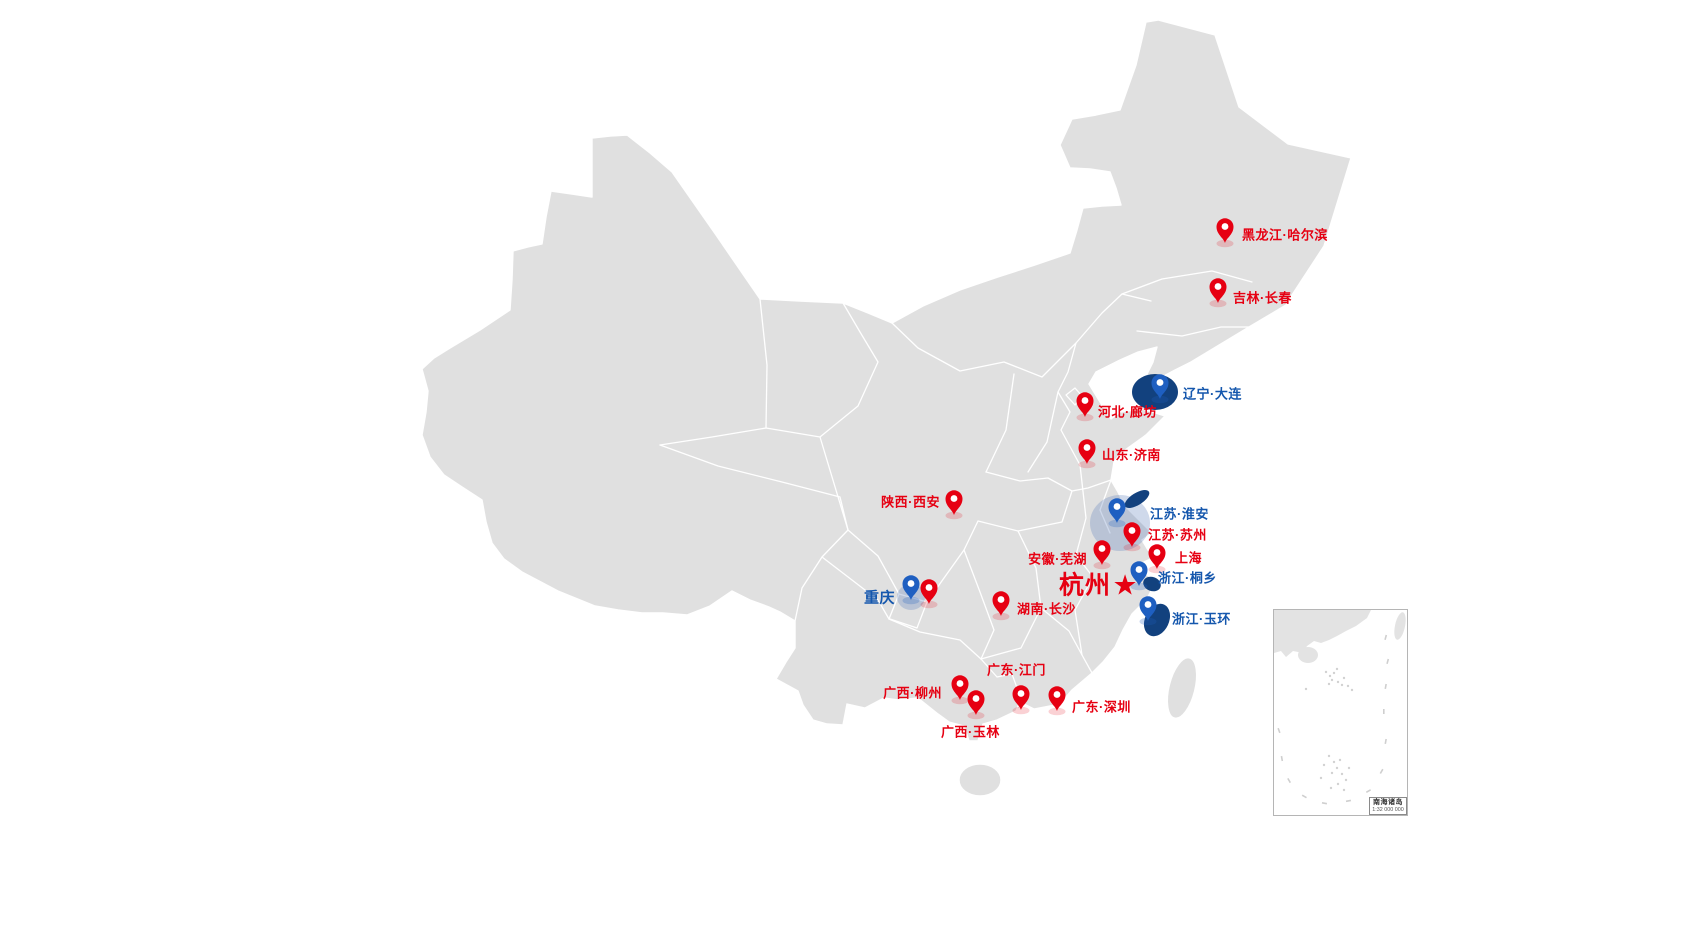 This screenshot has height=933, width=1700. Describe the element at coordinates (1179, 514) in the screenshot. I see `pin-label-huaian: 江苏·淮安` at that location.